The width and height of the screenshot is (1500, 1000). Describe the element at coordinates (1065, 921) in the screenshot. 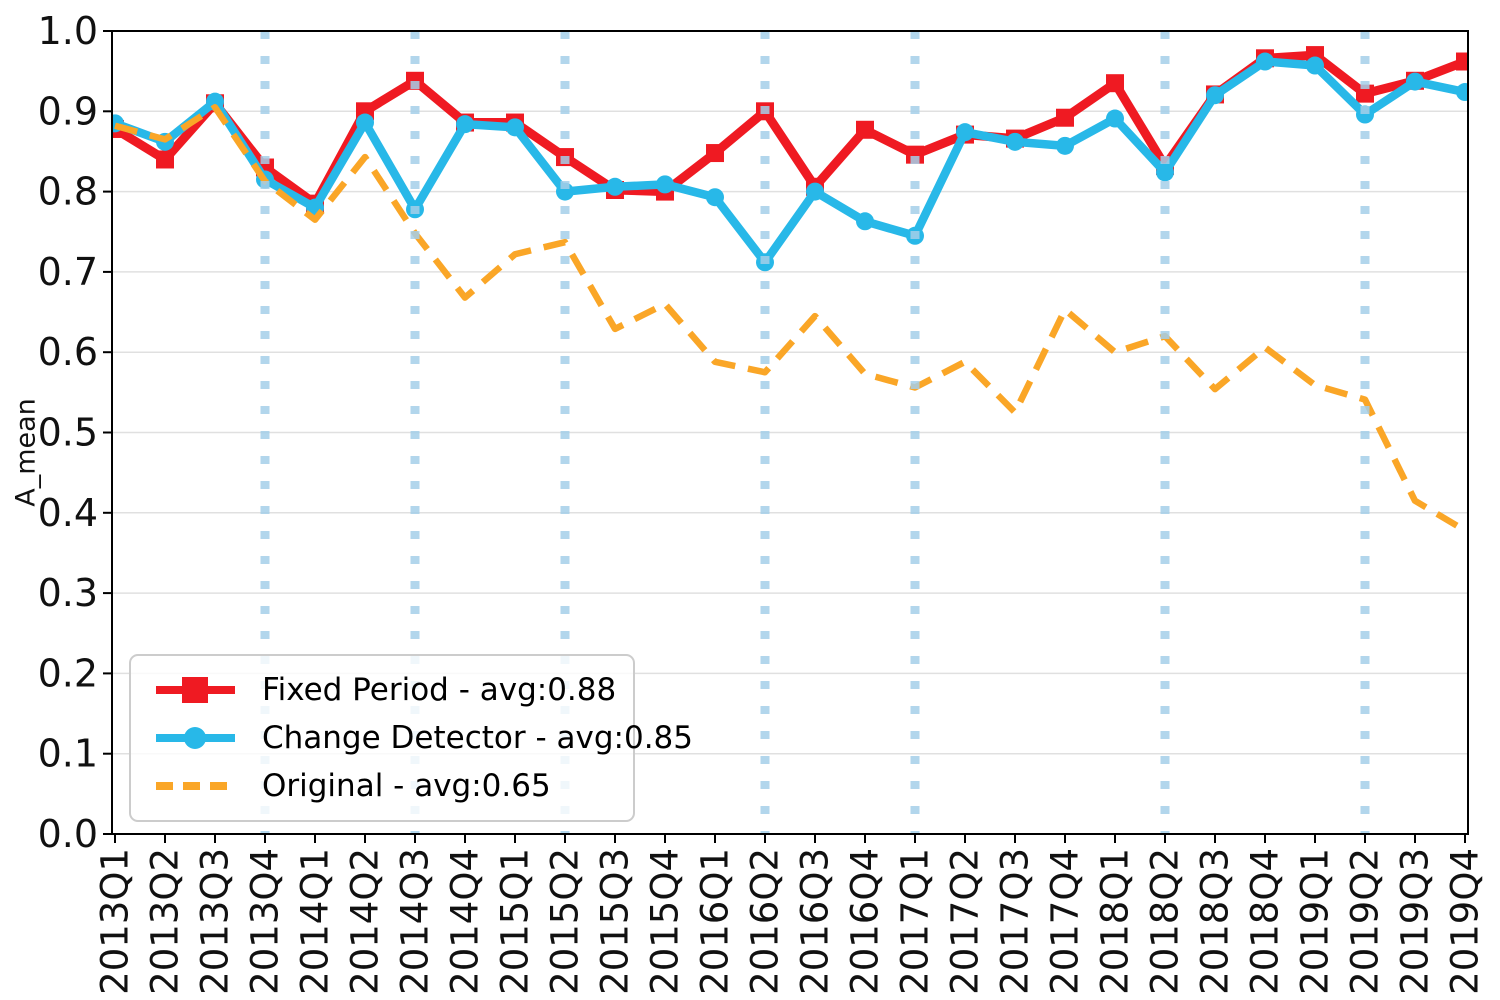

I see `x-axis-tick-label: 2017Q4` at that location.